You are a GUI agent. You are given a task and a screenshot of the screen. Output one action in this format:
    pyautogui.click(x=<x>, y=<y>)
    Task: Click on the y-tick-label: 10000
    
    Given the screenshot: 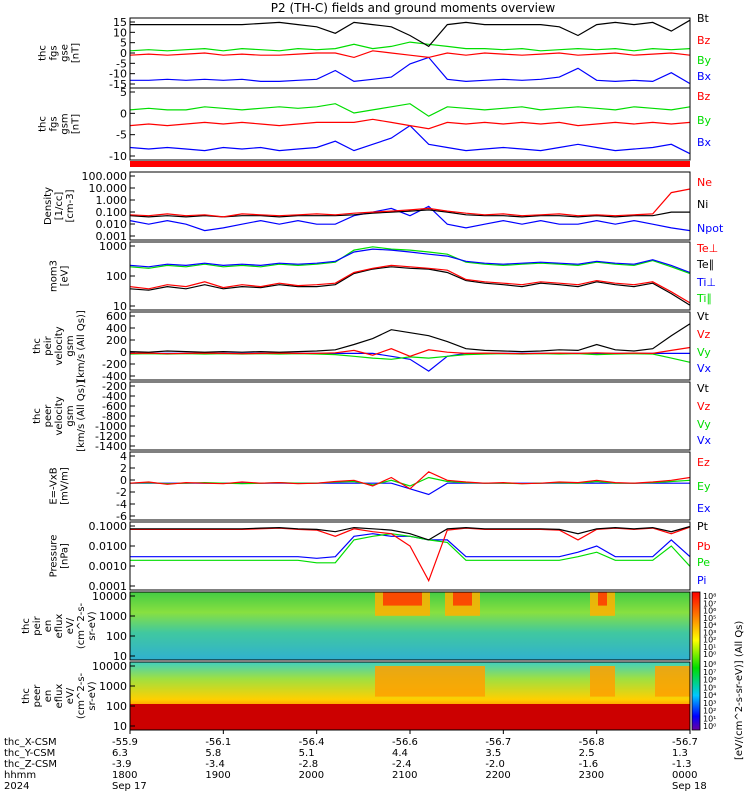 What is the action you would take?
    pyautogui.click(x=109, y=596)
    